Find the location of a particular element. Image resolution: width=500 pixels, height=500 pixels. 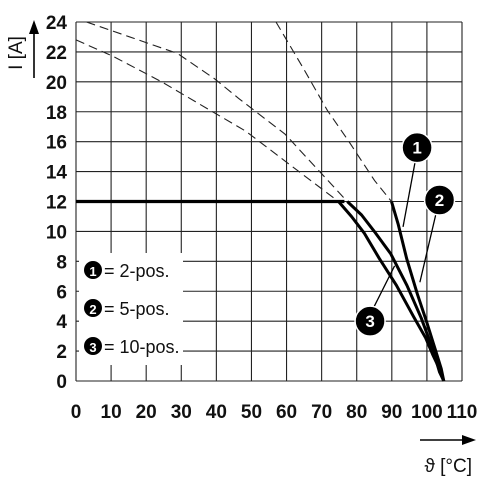

callout-3: 3 is located at coordinates (375, 301).